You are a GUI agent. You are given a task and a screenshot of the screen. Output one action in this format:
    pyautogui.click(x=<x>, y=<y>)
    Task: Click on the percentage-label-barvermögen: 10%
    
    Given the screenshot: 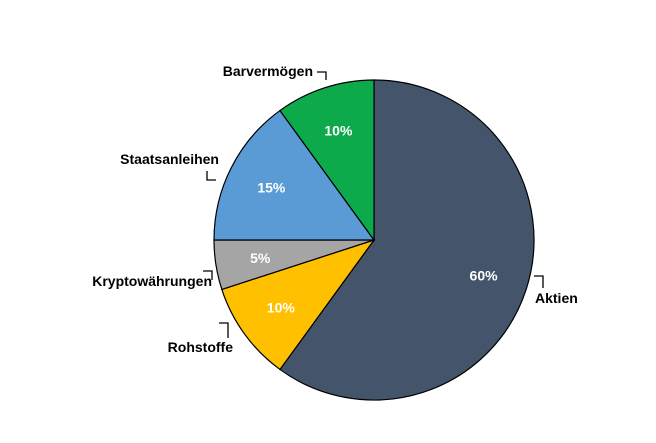 What is the action you would take?
    pyautogui.click(x=338, y=130)
    